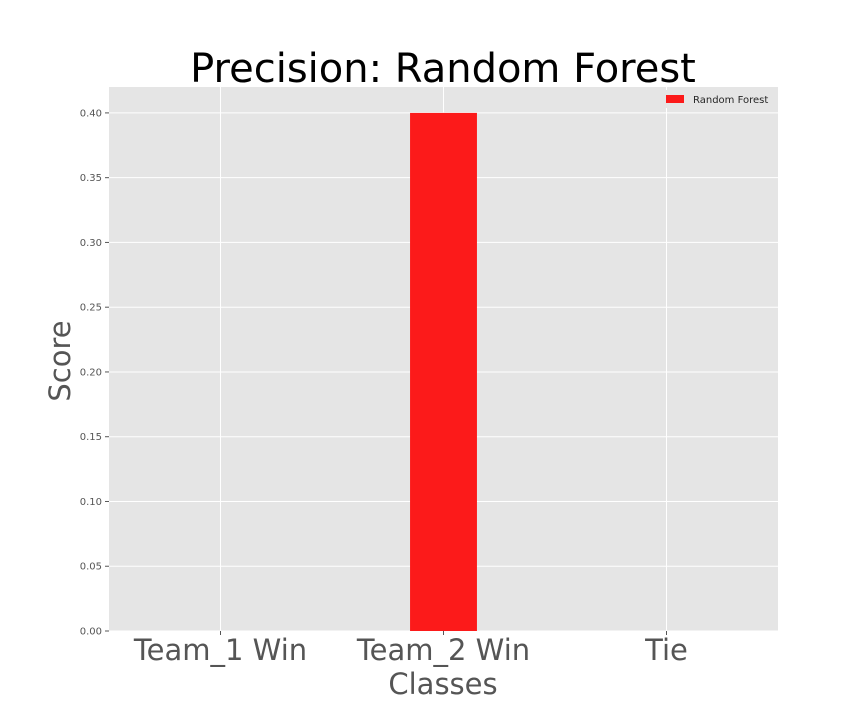 The image size is (864, 724). Describe the element at coordinates (91, 372) in the screenshot. I see `y-tick-label: 0.20` at that location.